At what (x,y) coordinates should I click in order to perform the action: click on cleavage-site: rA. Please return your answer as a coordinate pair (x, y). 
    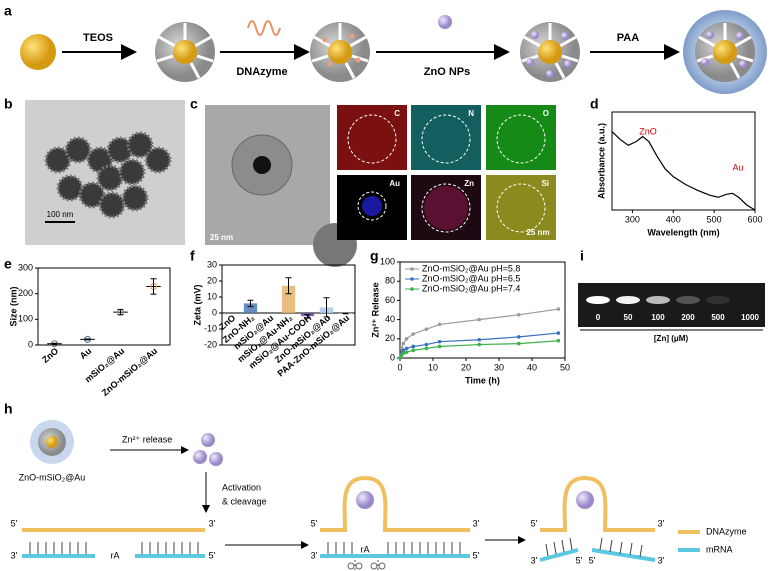
    Looking at the image, I should click on (115, 555).